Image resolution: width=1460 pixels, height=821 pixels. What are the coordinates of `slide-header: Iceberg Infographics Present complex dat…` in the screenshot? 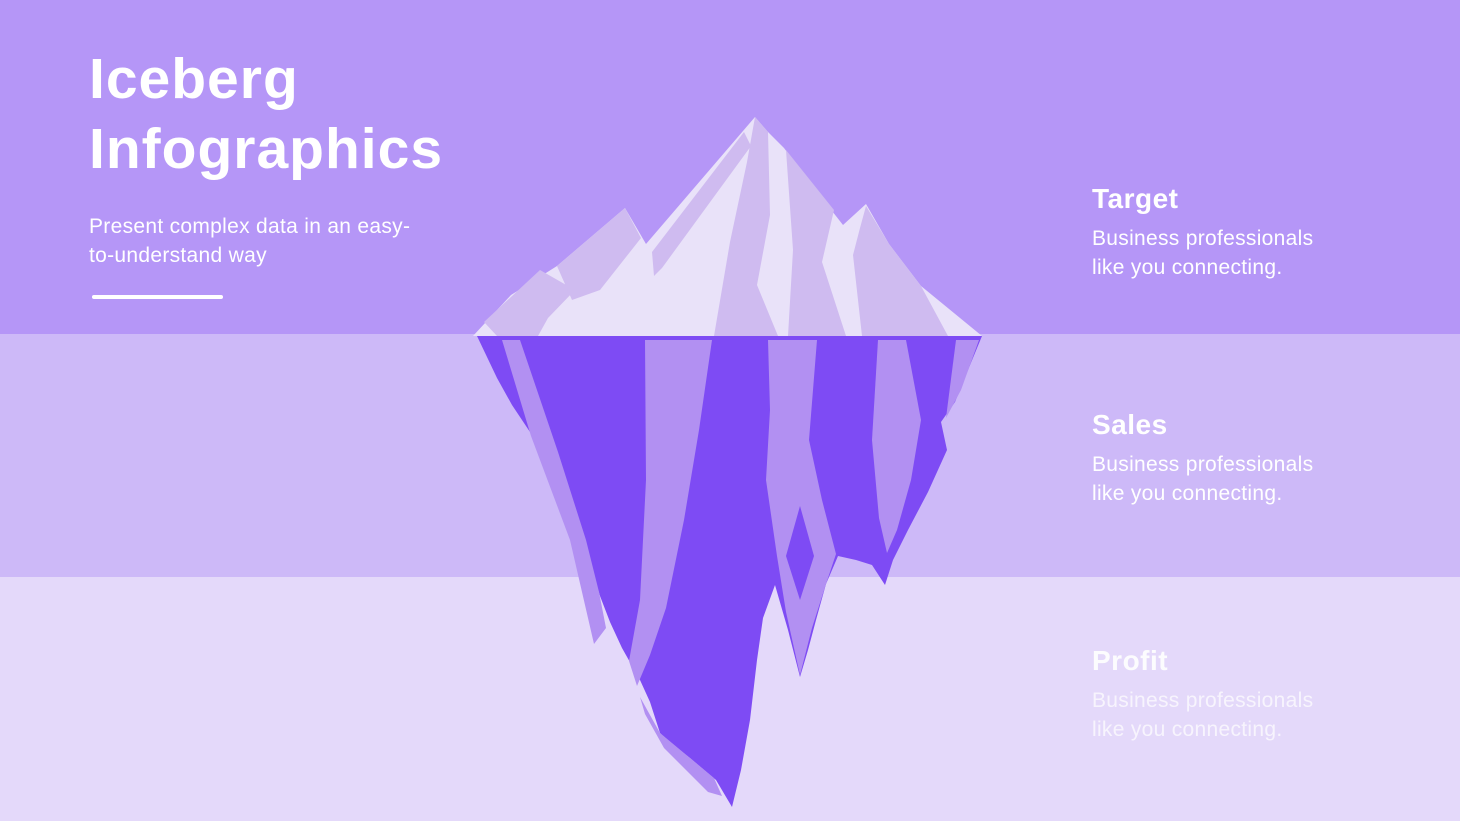 It's located at (284, 157).